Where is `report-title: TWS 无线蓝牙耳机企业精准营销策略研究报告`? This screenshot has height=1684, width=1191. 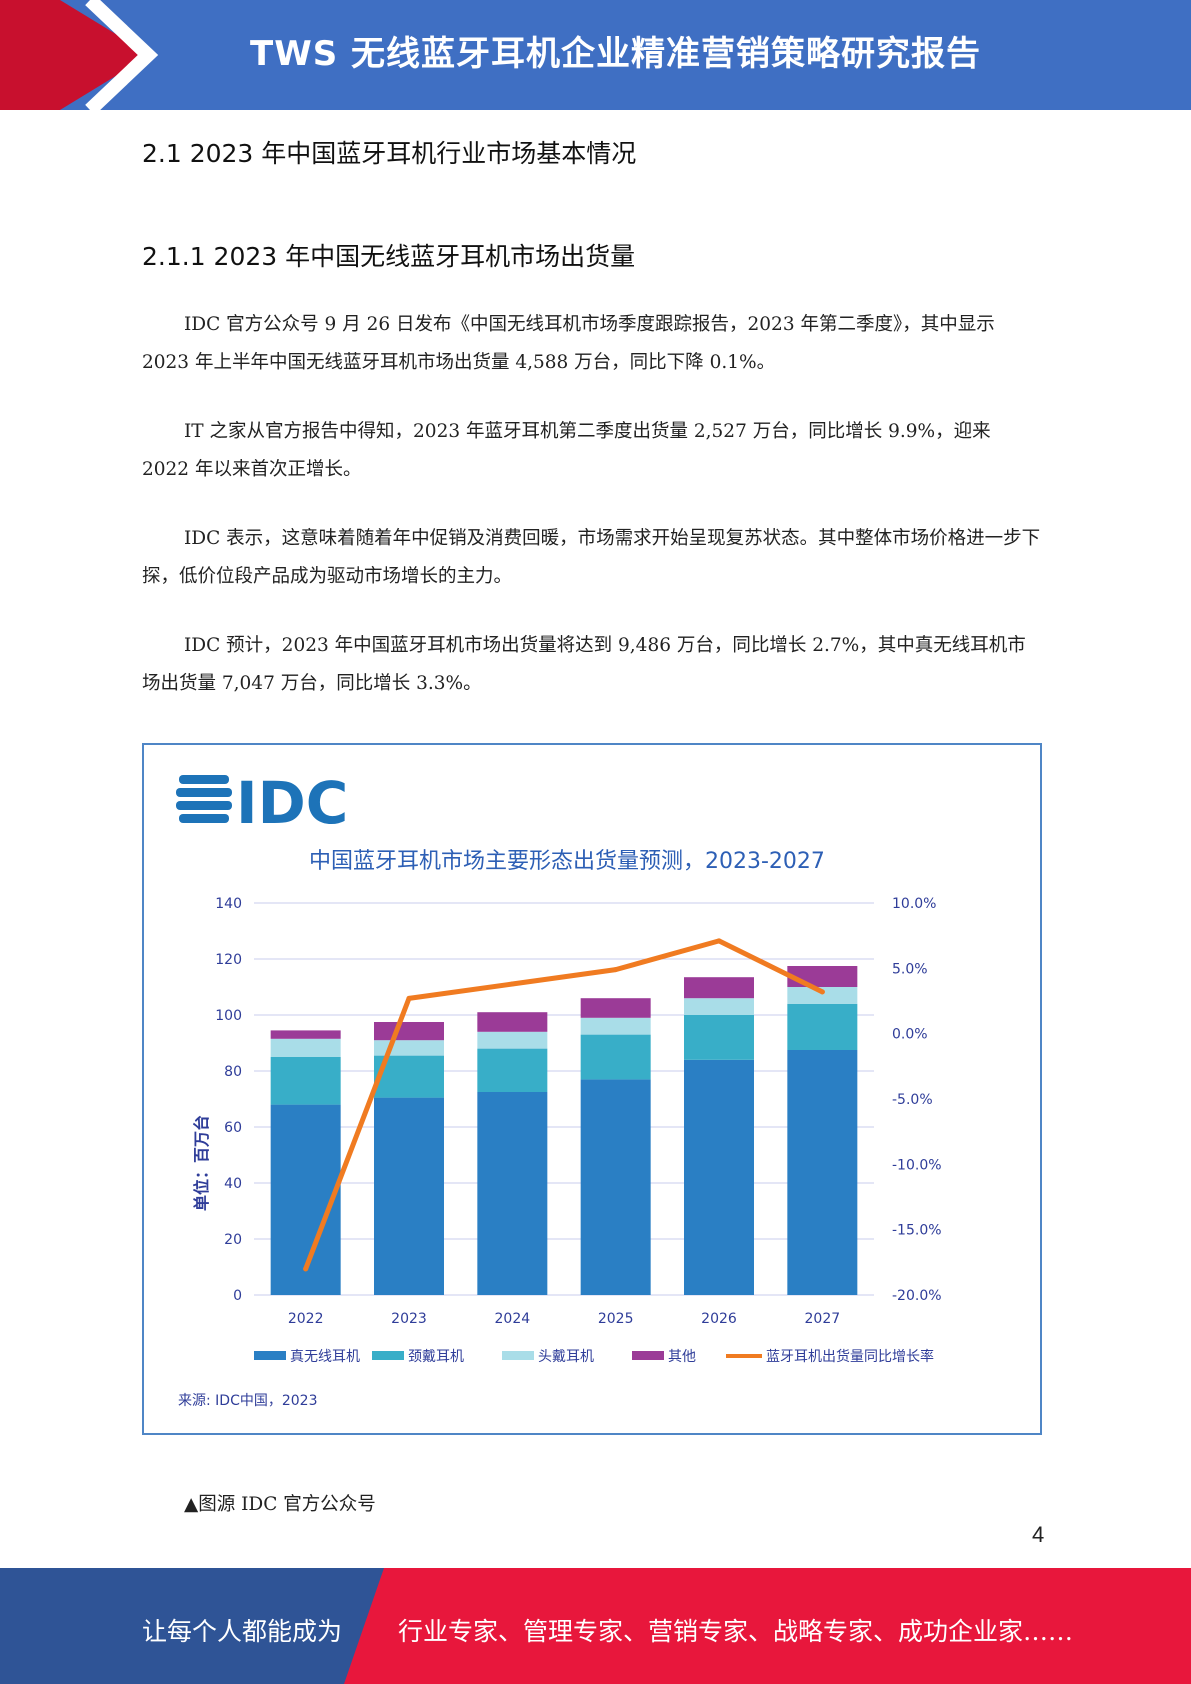 report-title: TWS 无线蓝牙耳机企业精准营销策略研究报告 is located at coordinates (616, 54).